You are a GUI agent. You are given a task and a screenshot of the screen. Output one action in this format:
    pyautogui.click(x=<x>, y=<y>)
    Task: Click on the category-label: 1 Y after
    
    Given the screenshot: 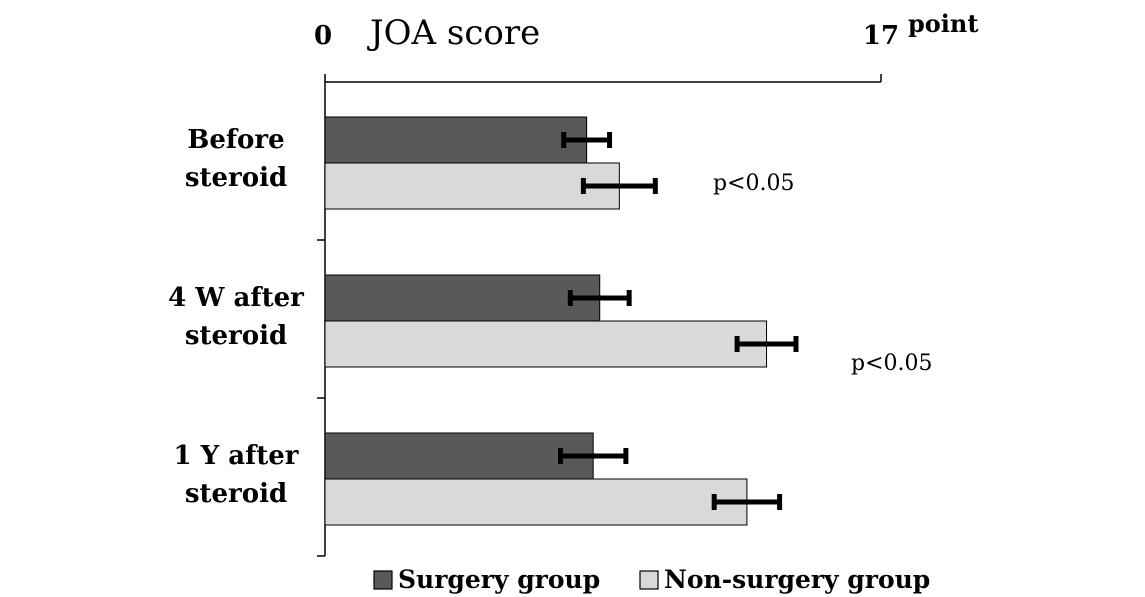 What is the action you would take?
    pyautogui.click(x=235, y=456)
    